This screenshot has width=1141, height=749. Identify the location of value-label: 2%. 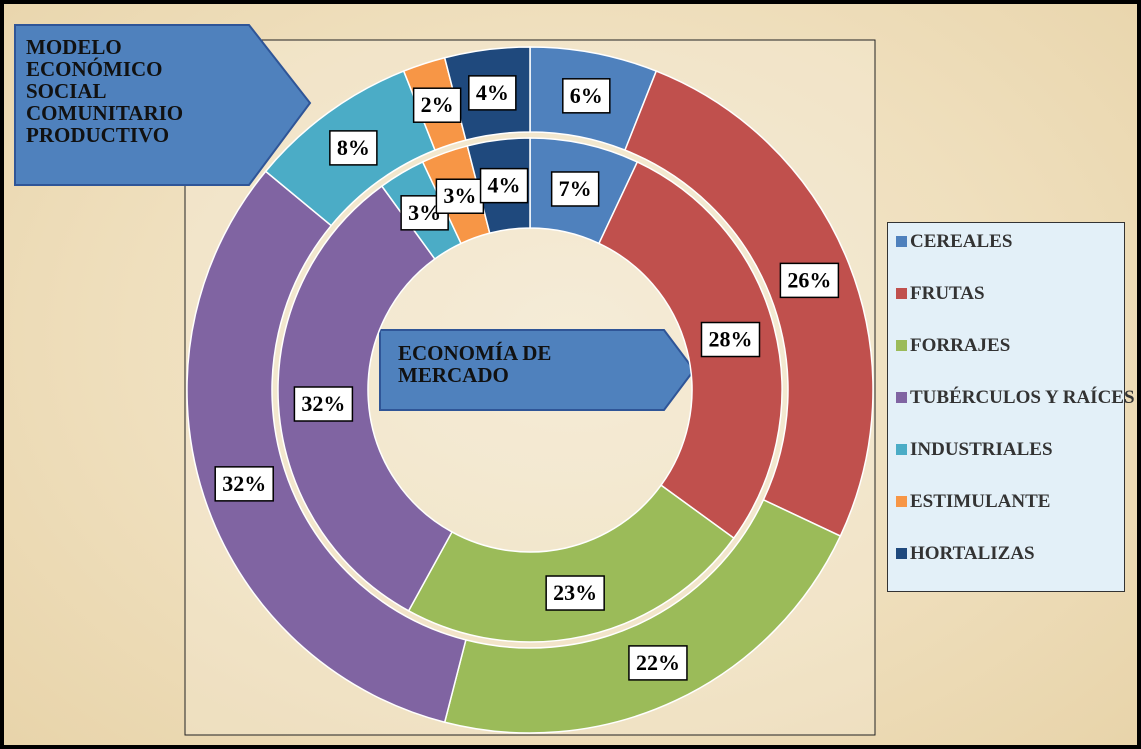
(437, 104).